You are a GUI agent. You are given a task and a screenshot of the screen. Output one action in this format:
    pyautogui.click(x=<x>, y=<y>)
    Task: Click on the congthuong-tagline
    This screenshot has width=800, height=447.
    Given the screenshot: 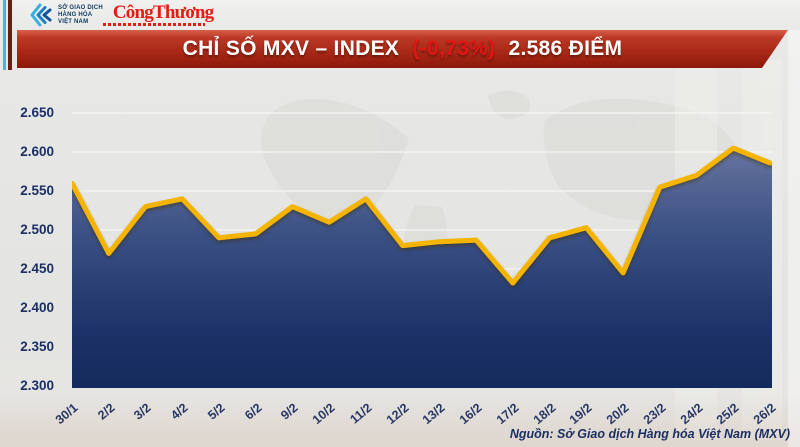 What is the action you would take?
    pyautogui.click(x=153, y=24)
    